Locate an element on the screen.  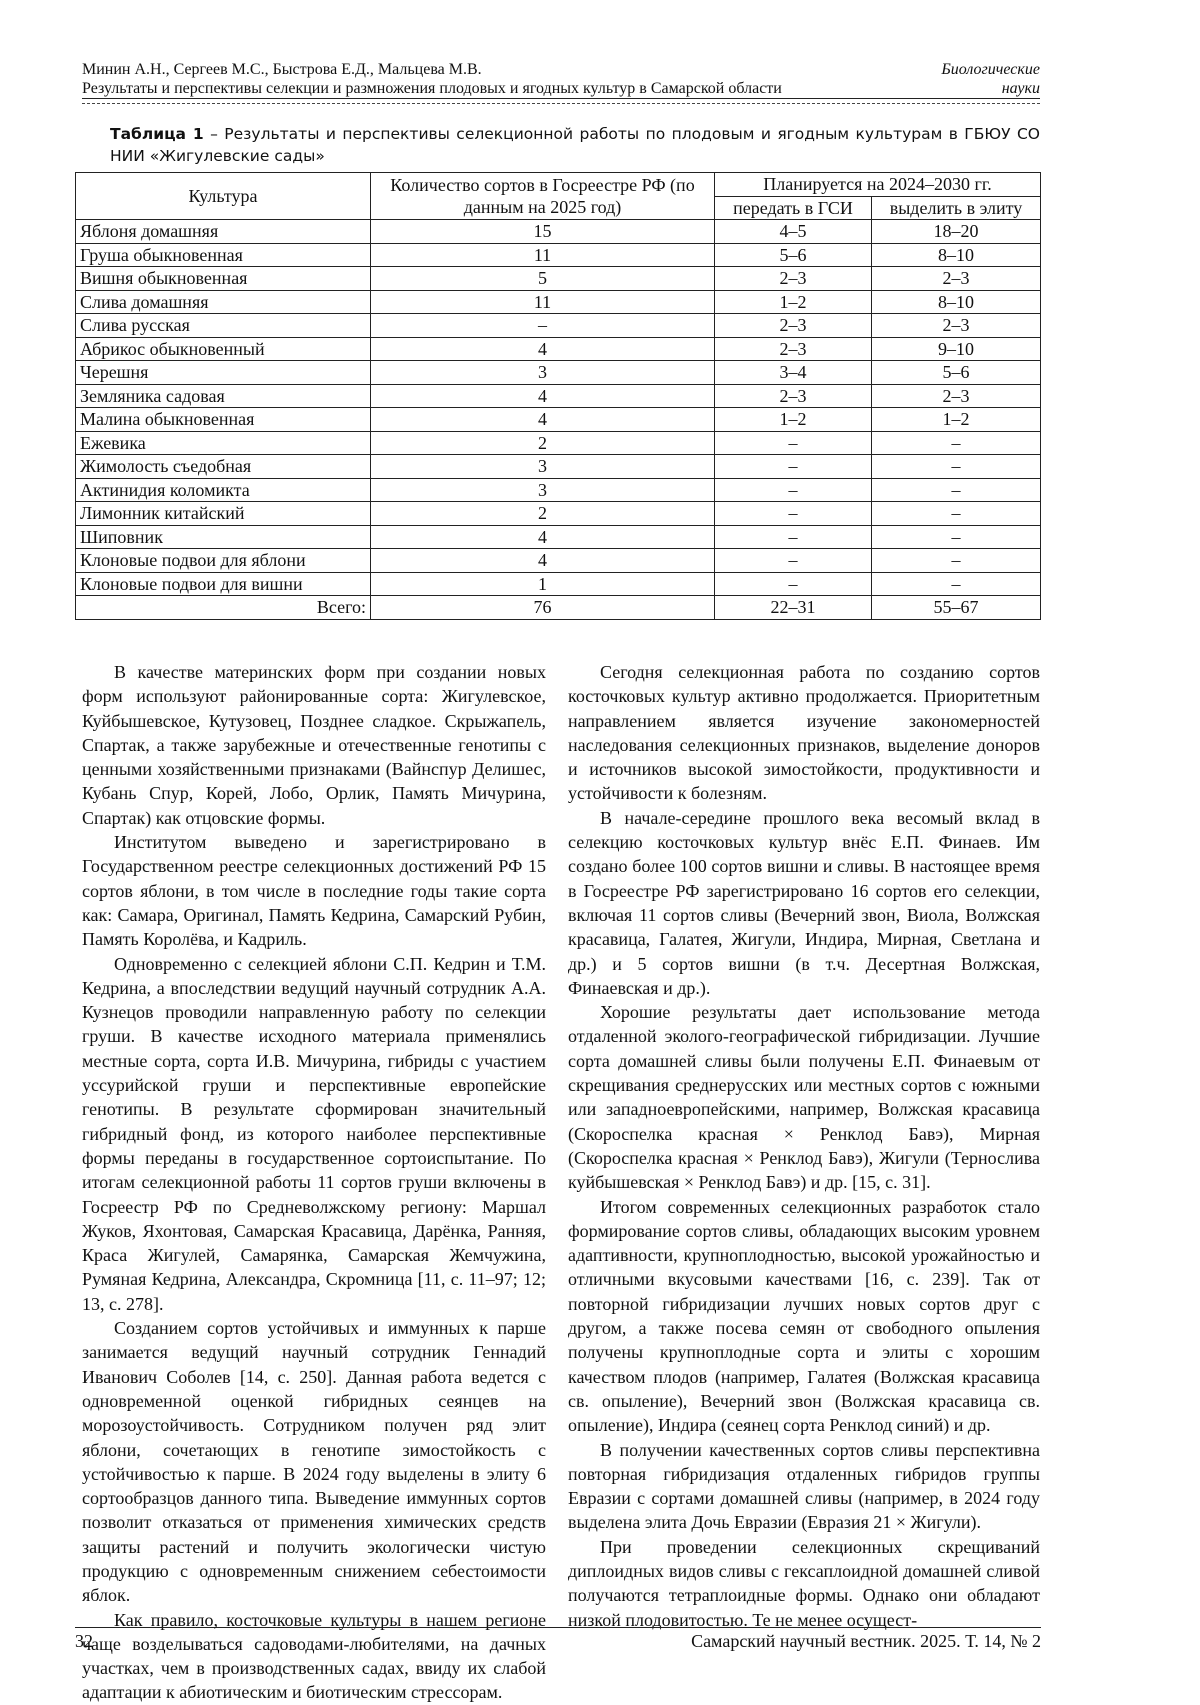
table-row: Лимонник китайский2–– is located at coordinates (558, 514).